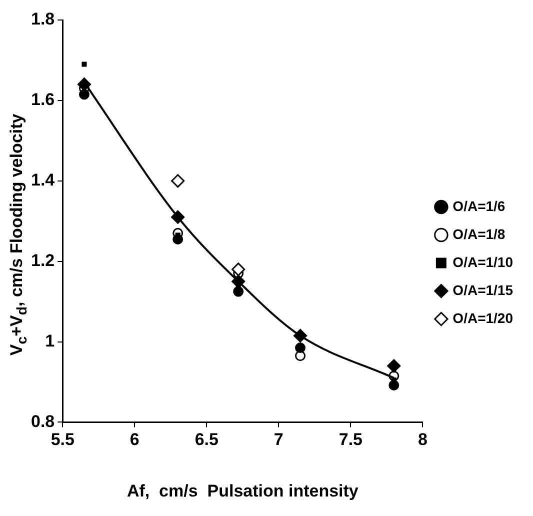 The height and width of the screenshot is (516, 533). I want to click on x-tick-label: 8, so click(423, 440).